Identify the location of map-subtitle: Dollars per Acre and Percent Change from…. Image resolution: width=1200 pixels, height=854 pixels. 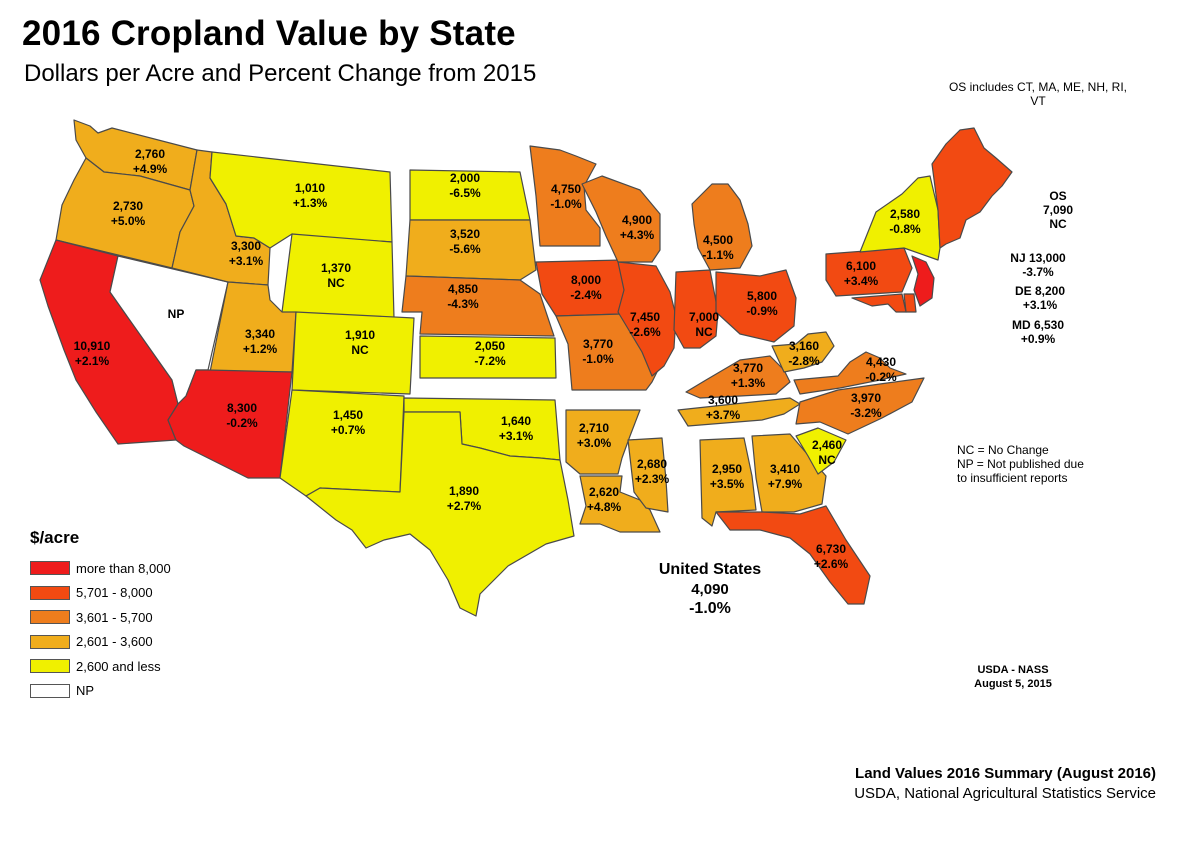
(280, 73).